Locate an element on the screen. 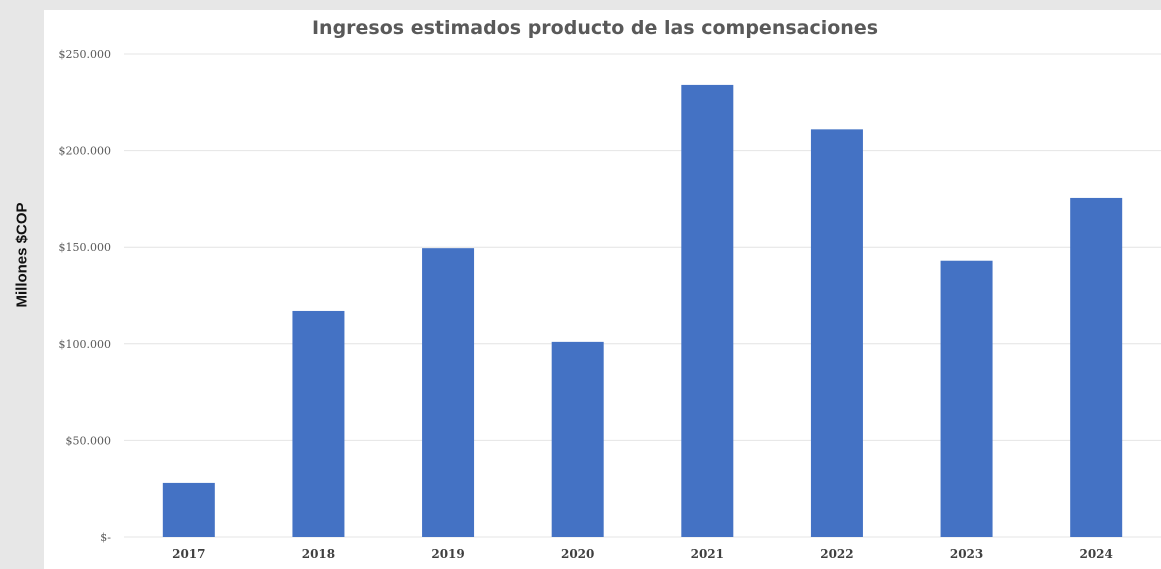 Image resolution: width=1161 pixels, height=569 pixels. bar-2018 is located at coordinates (318, 423).